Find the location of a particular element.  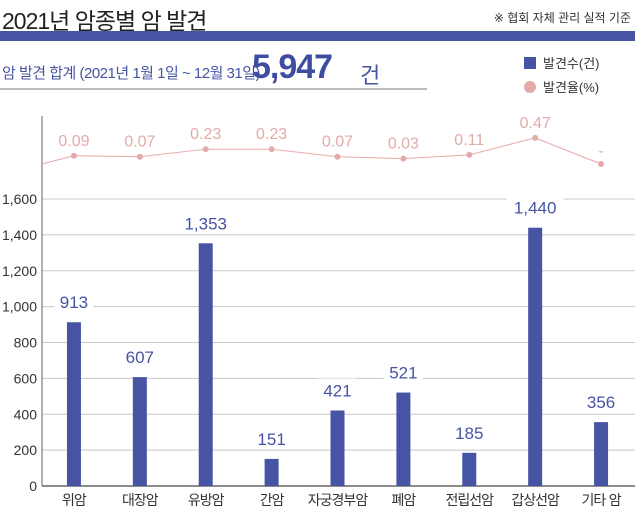

bar-value-label: 1,440 is located at coordinates (535, 208).